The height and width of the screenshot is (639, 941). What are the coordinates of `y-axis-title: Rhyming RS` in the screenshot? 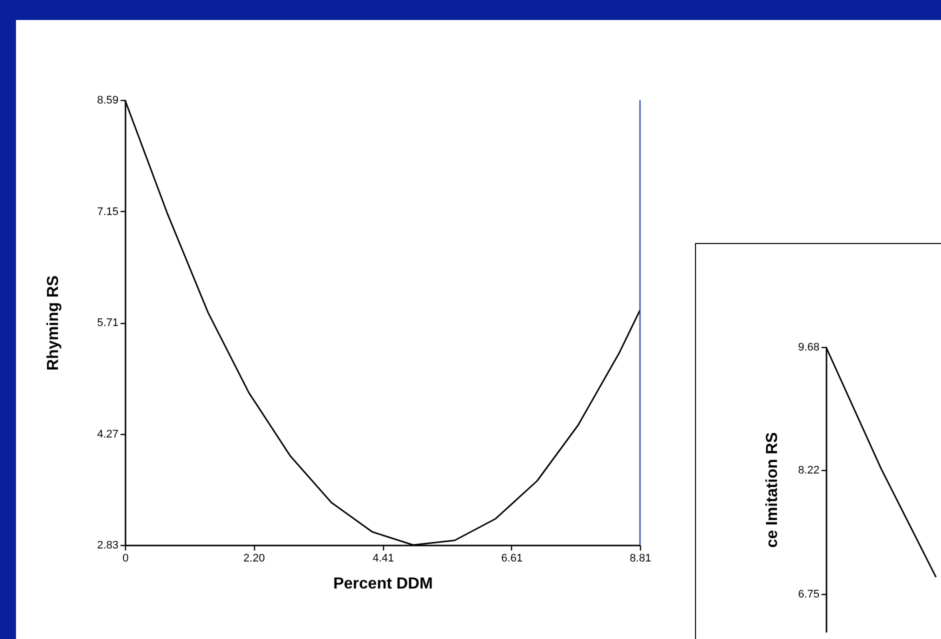 It's located at (53, 323).